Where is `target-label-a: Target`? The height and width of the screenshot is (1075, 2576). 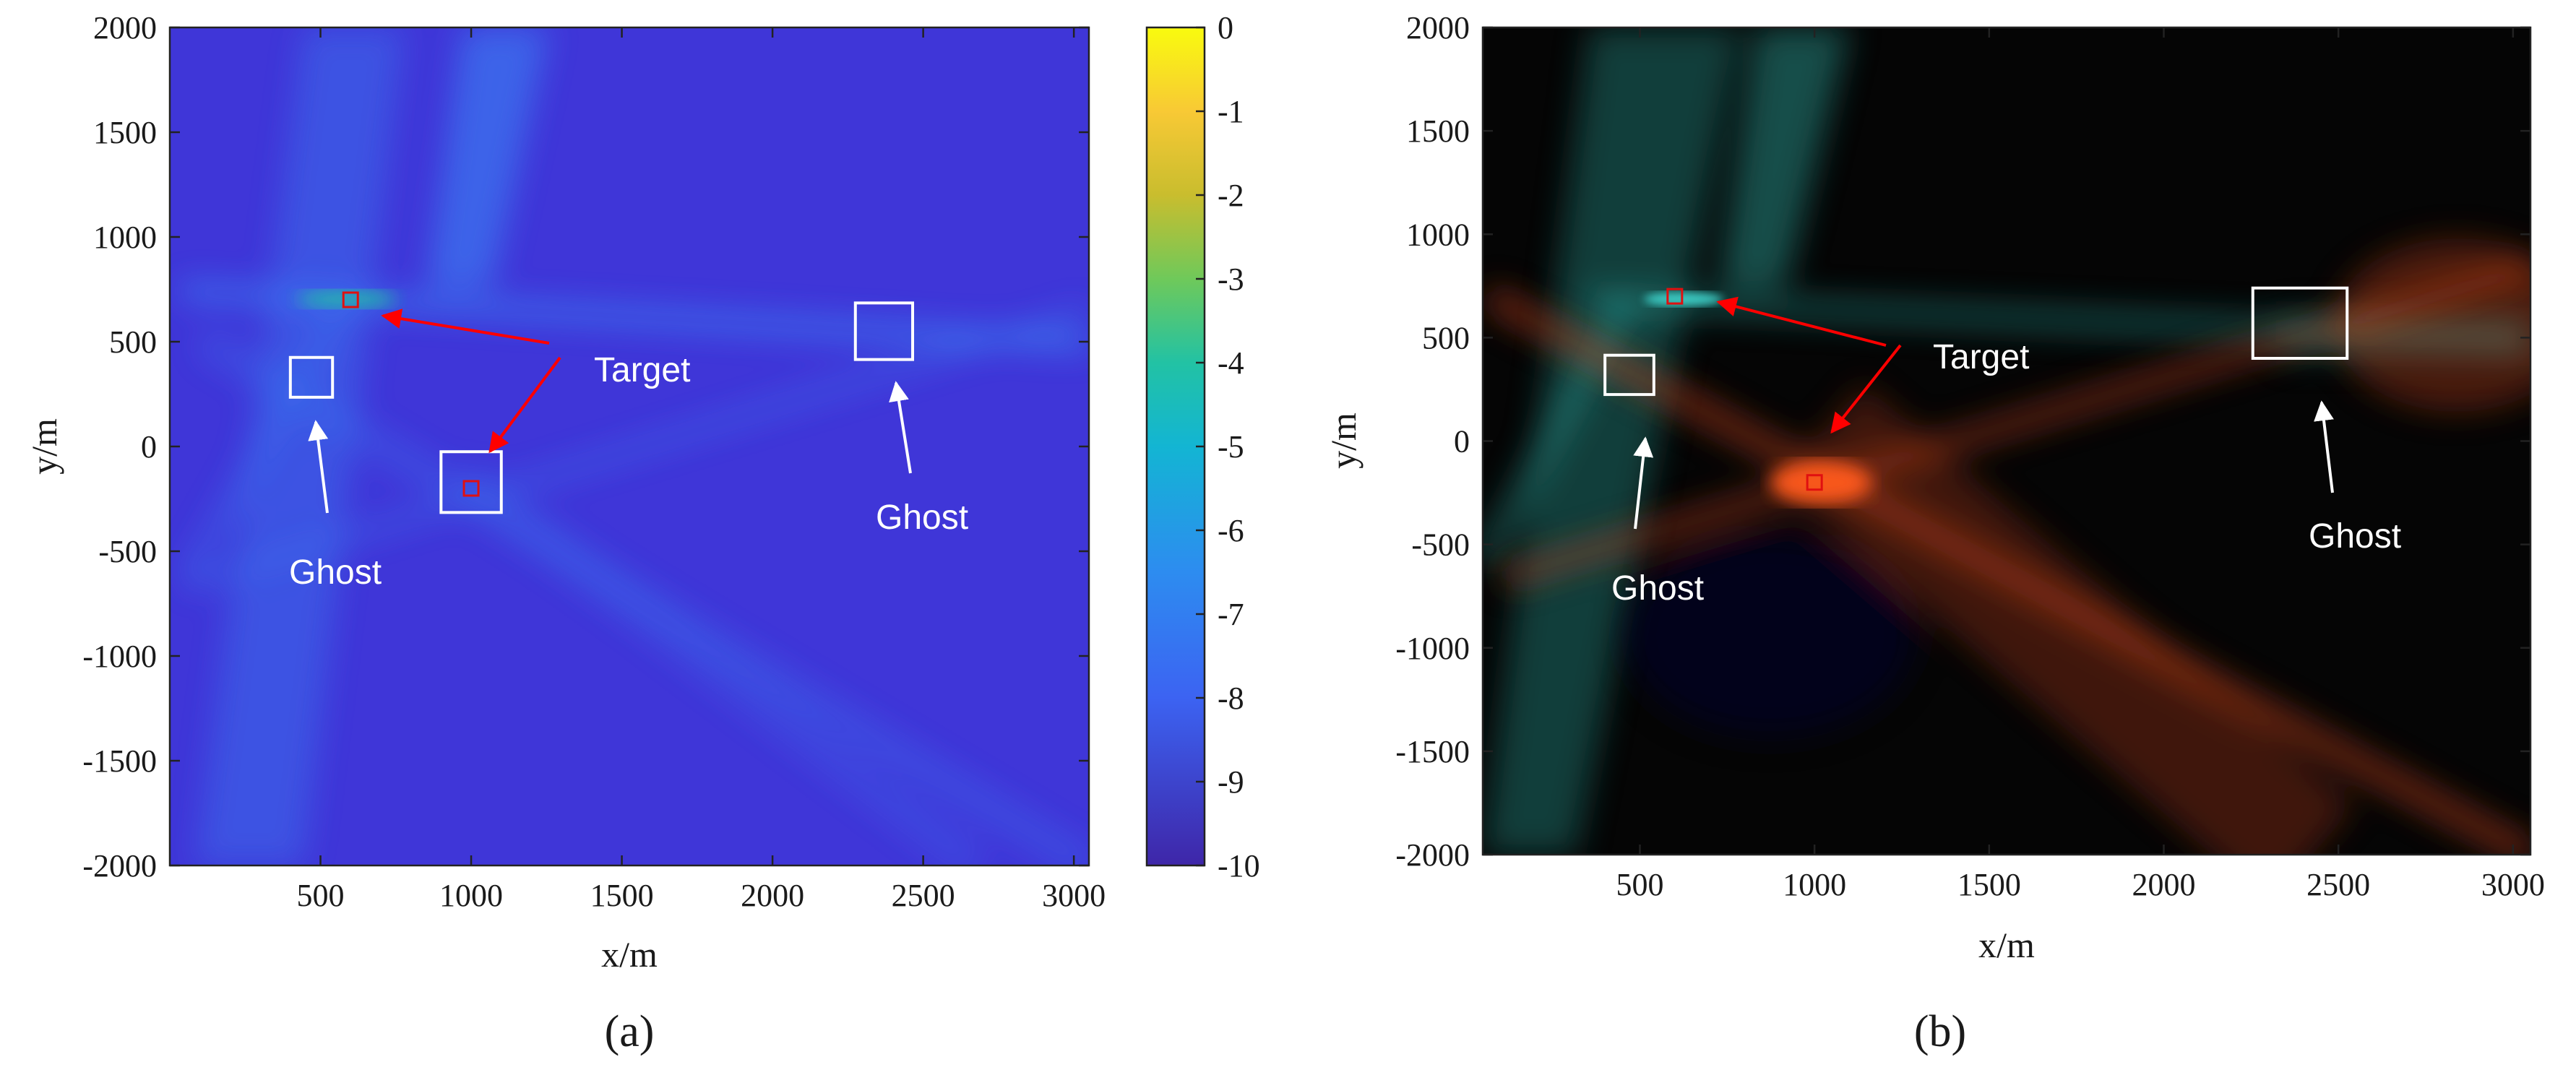
target-label-a: Target is located at coordinates (642, 370).